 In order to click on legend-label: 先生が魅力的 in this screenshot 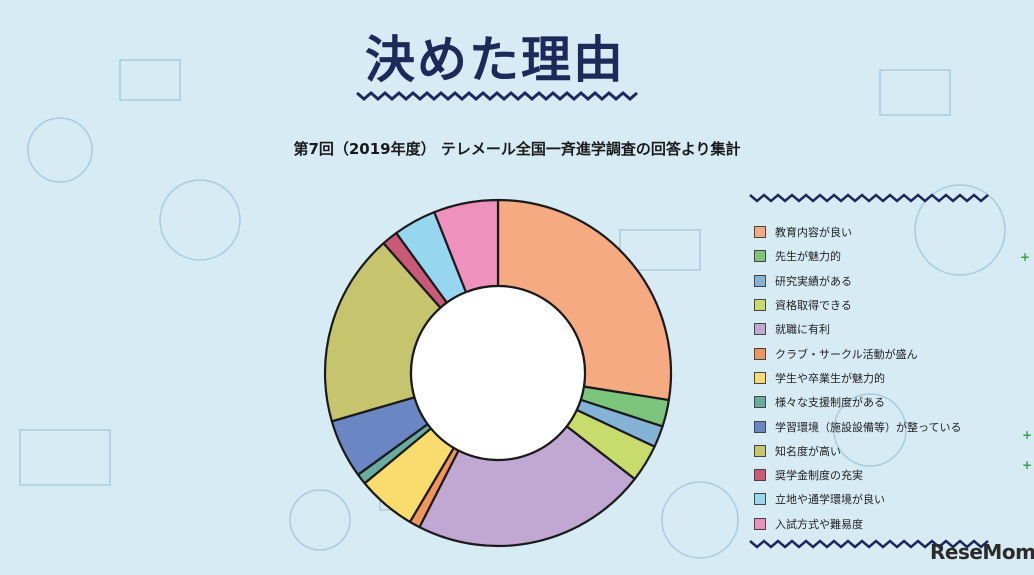, I will do `click(808, 257)`.